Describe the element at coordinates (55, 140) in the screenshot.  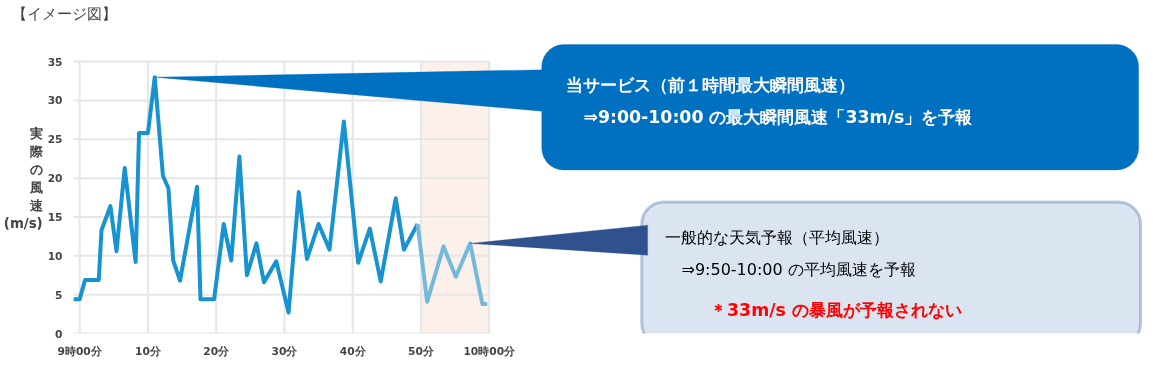
I see `y-tick-label: 25` at that location.